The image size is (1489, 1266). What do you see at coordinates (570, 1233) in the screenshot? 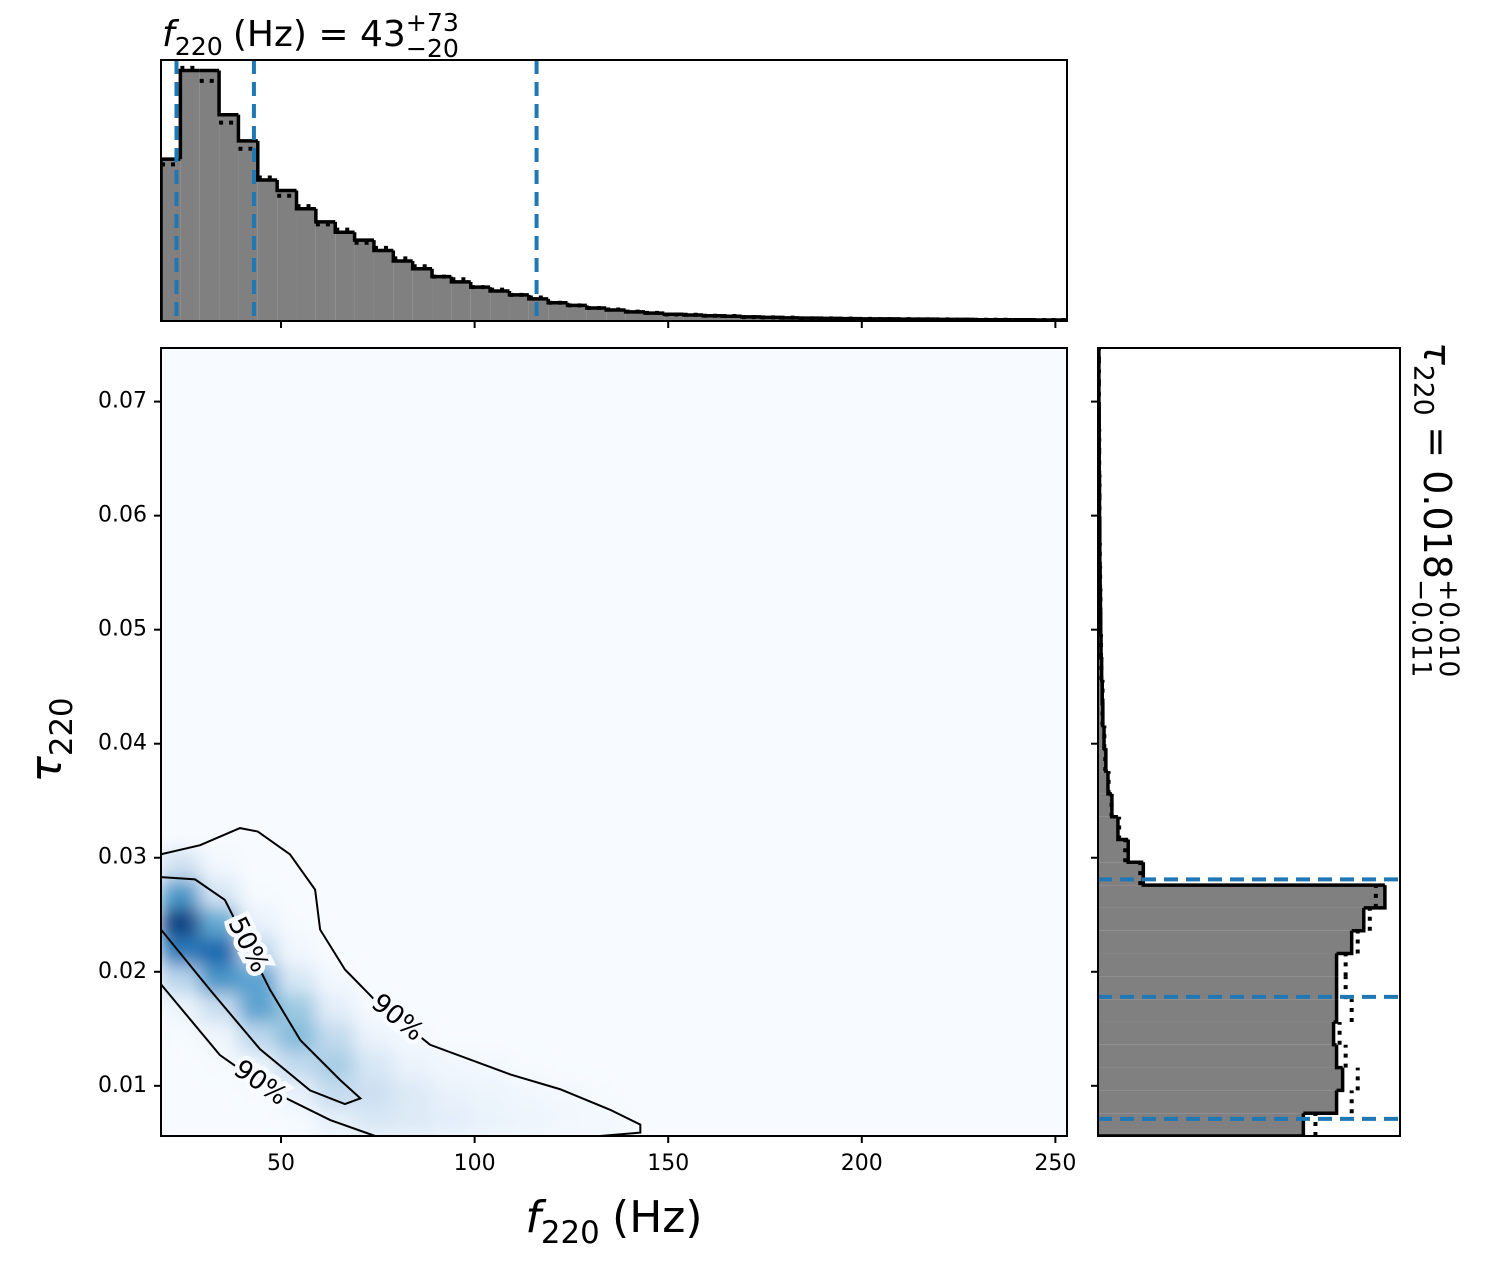
I see `x-axis-label-part: 220` at bounding box center [570, 1233].